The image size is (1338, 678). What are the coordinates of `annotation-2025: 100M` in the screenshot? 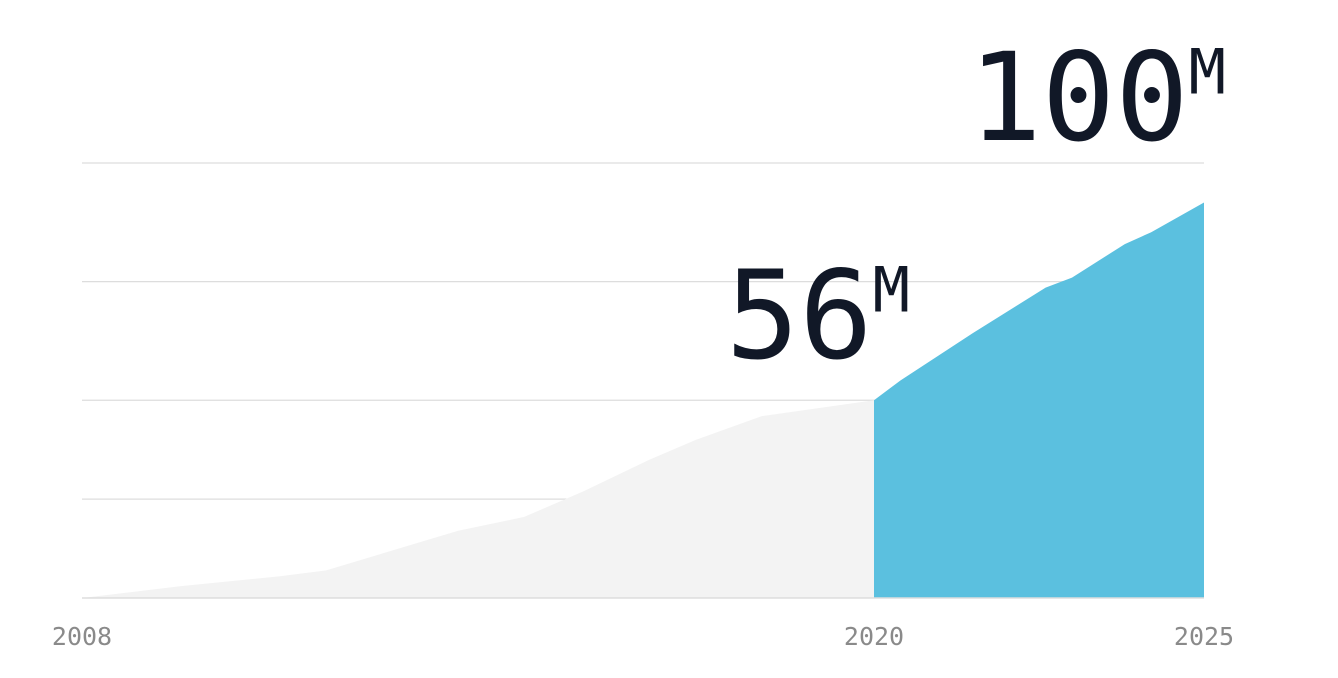 It's located at (1097, 98).